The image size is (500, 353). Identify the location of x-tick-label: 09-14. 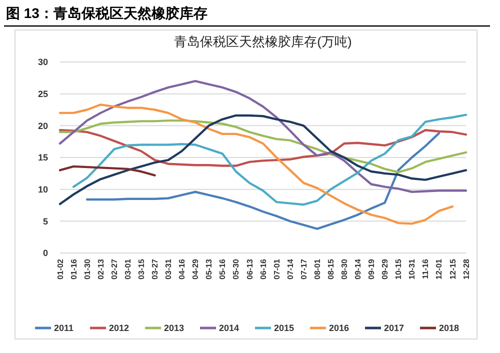
(358, 269).